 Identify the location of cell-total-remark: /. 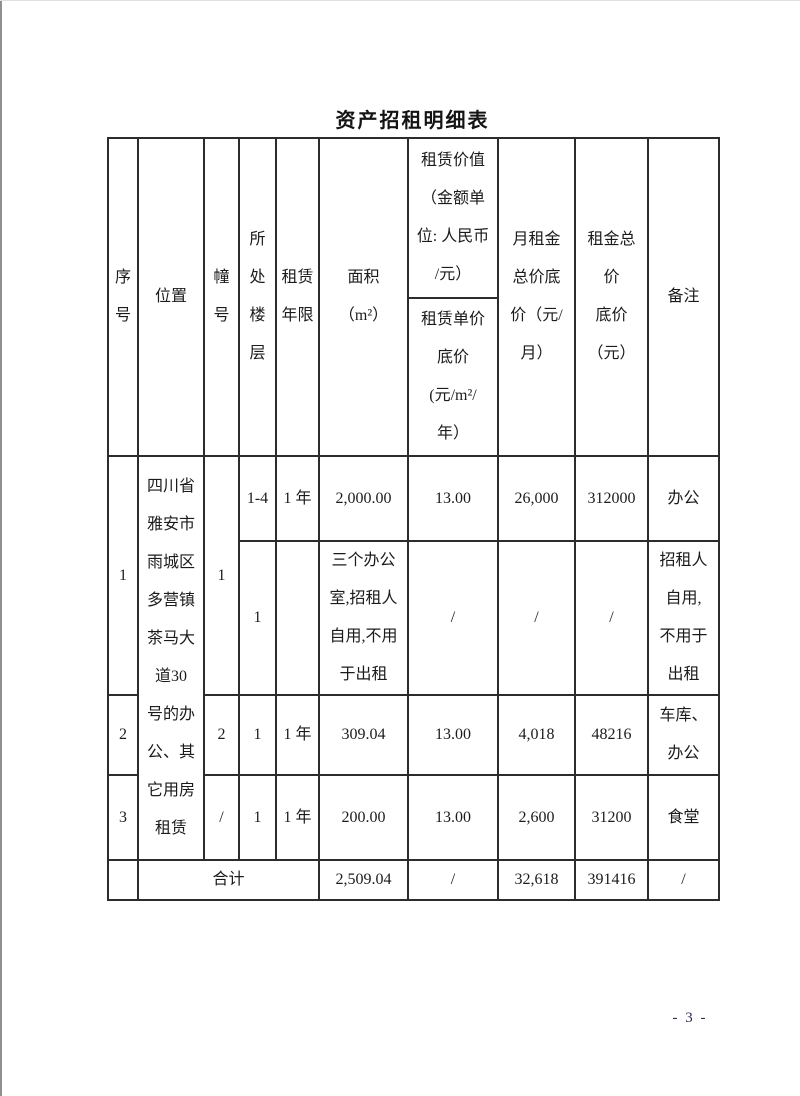
(683, 880).